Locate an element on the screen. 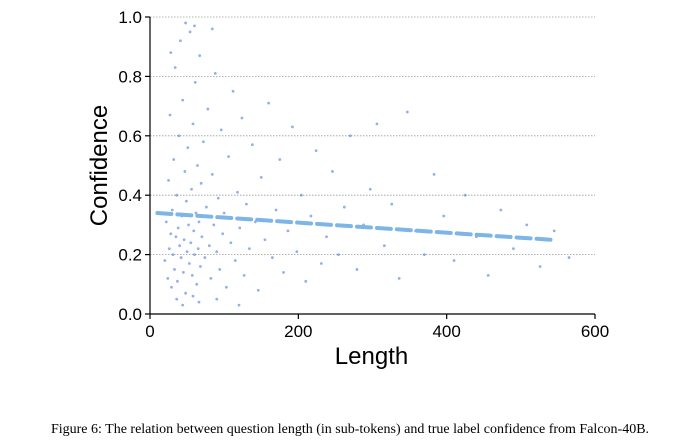  y-tick-label: 0.6 is located at coordinates (130, 136).